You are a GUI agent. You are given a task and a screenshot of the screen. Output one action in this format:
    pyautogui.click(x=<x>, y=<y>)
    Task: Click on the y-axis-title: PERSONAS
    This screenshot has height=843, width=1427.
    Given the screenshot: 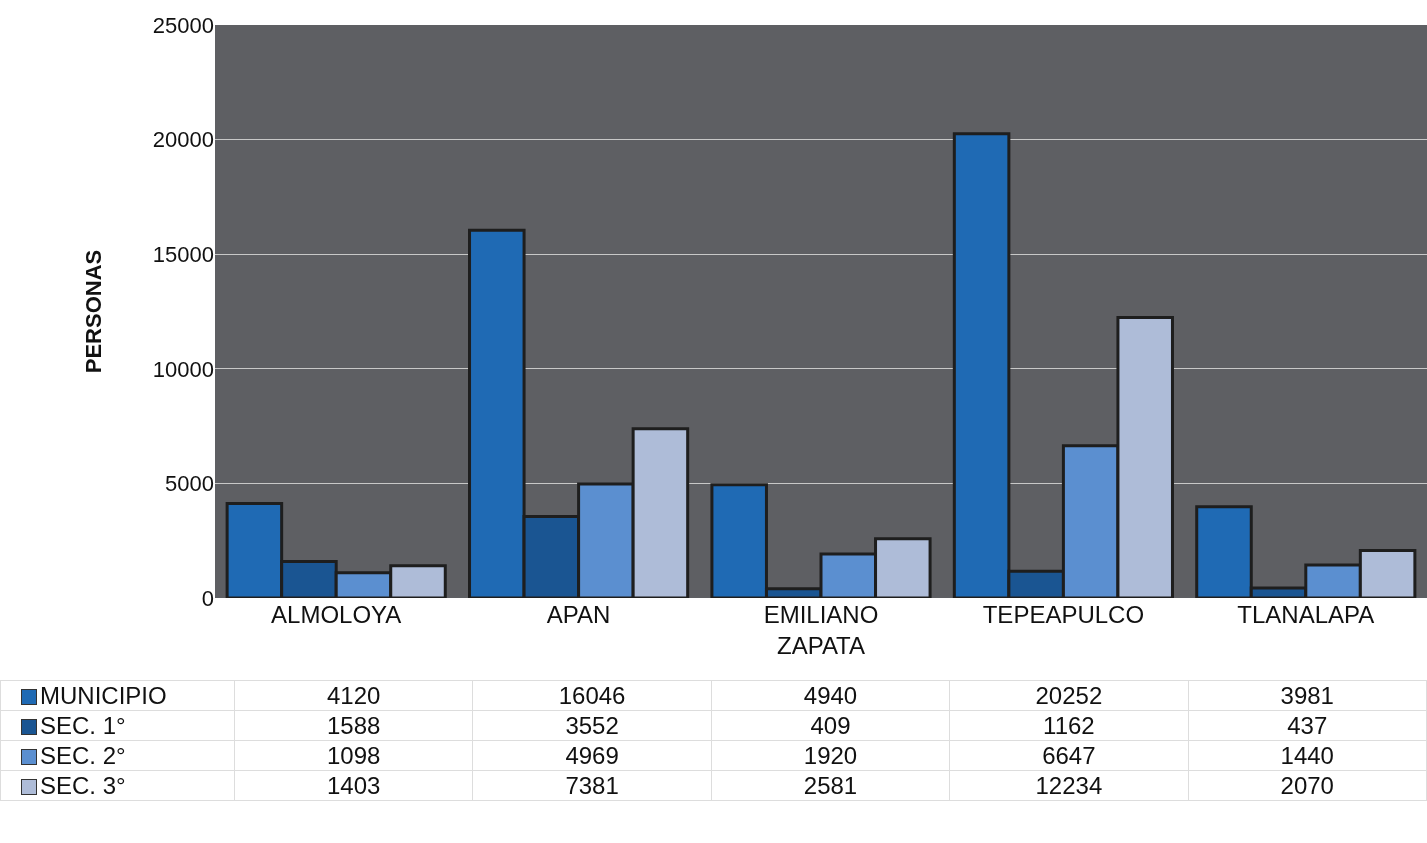 What is the action you would take?
    pyautogui.click(x=93, y=311)
    